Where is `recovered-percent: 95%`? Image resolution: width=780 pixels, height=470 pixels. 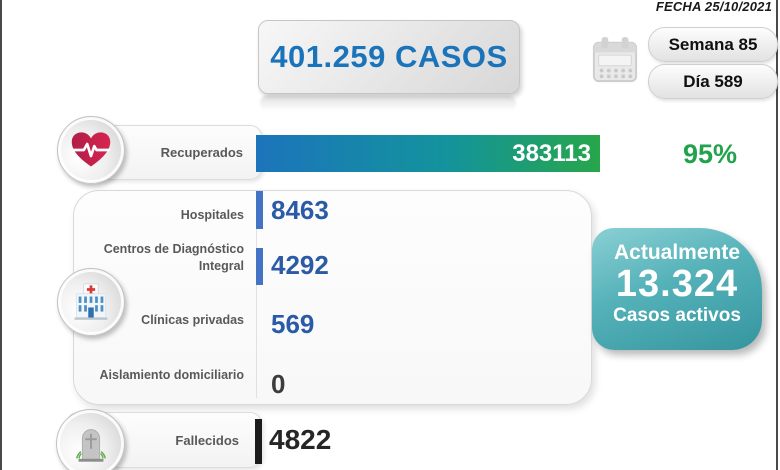
recovered-percent: 95% is located at coordinates (710, 154).